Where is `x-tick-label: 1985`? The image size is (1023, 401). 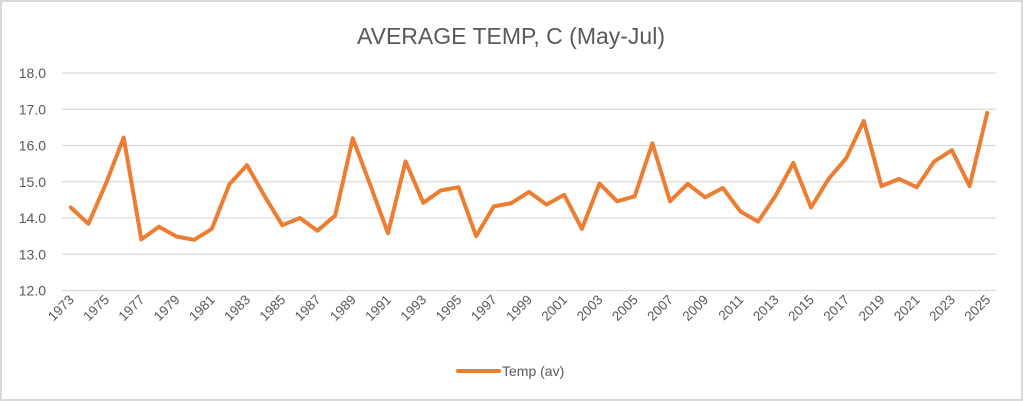 x-tick-label: 1985 is located at coordinates (273, 308).